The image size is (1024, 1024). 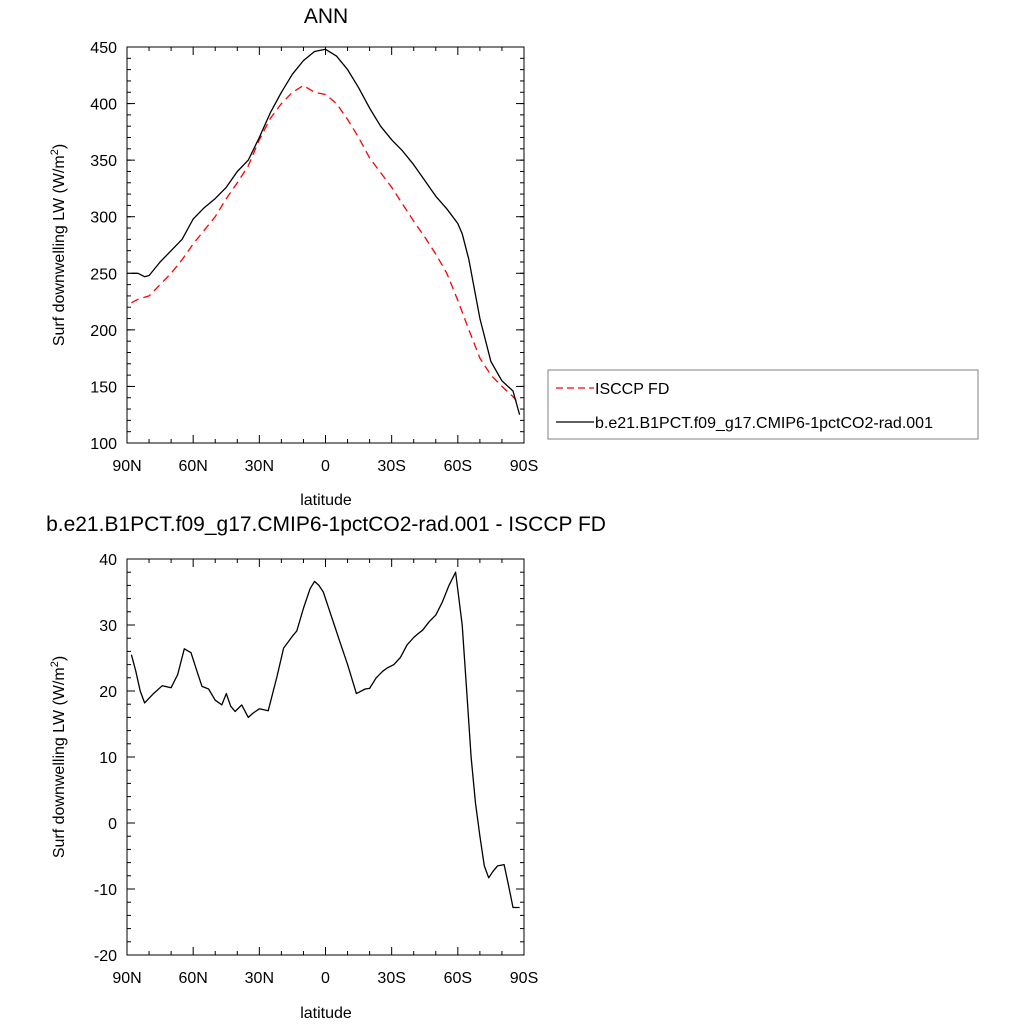 I want to click on bottom-ytick-label-20: 20, so click(x=108, y=692).